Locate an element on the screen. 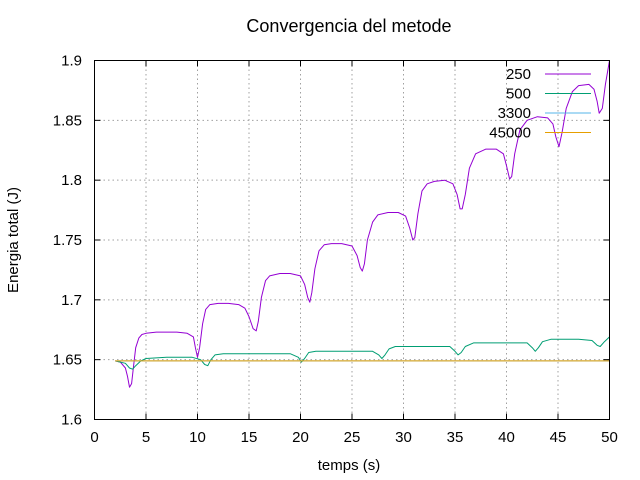 The height and width of the screenshot is (480, 640). legend-label-500: 500 is located at coordinates (518, 94).